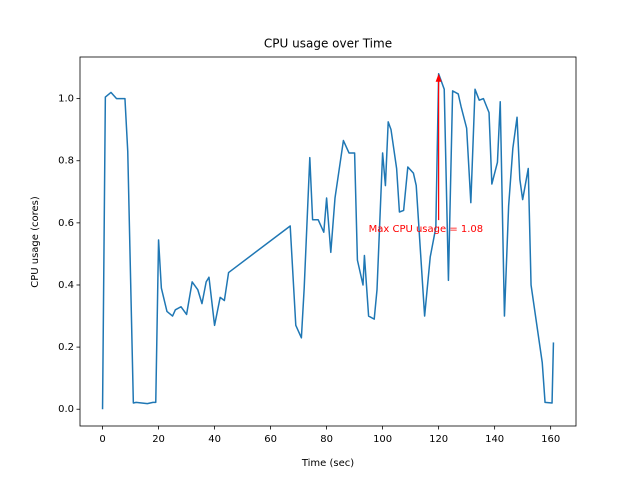  What do you see at coordinates (328, 44) in the screenshot?
I see `chart-title: CPU usage over Time` at bounding box center [328, 44].